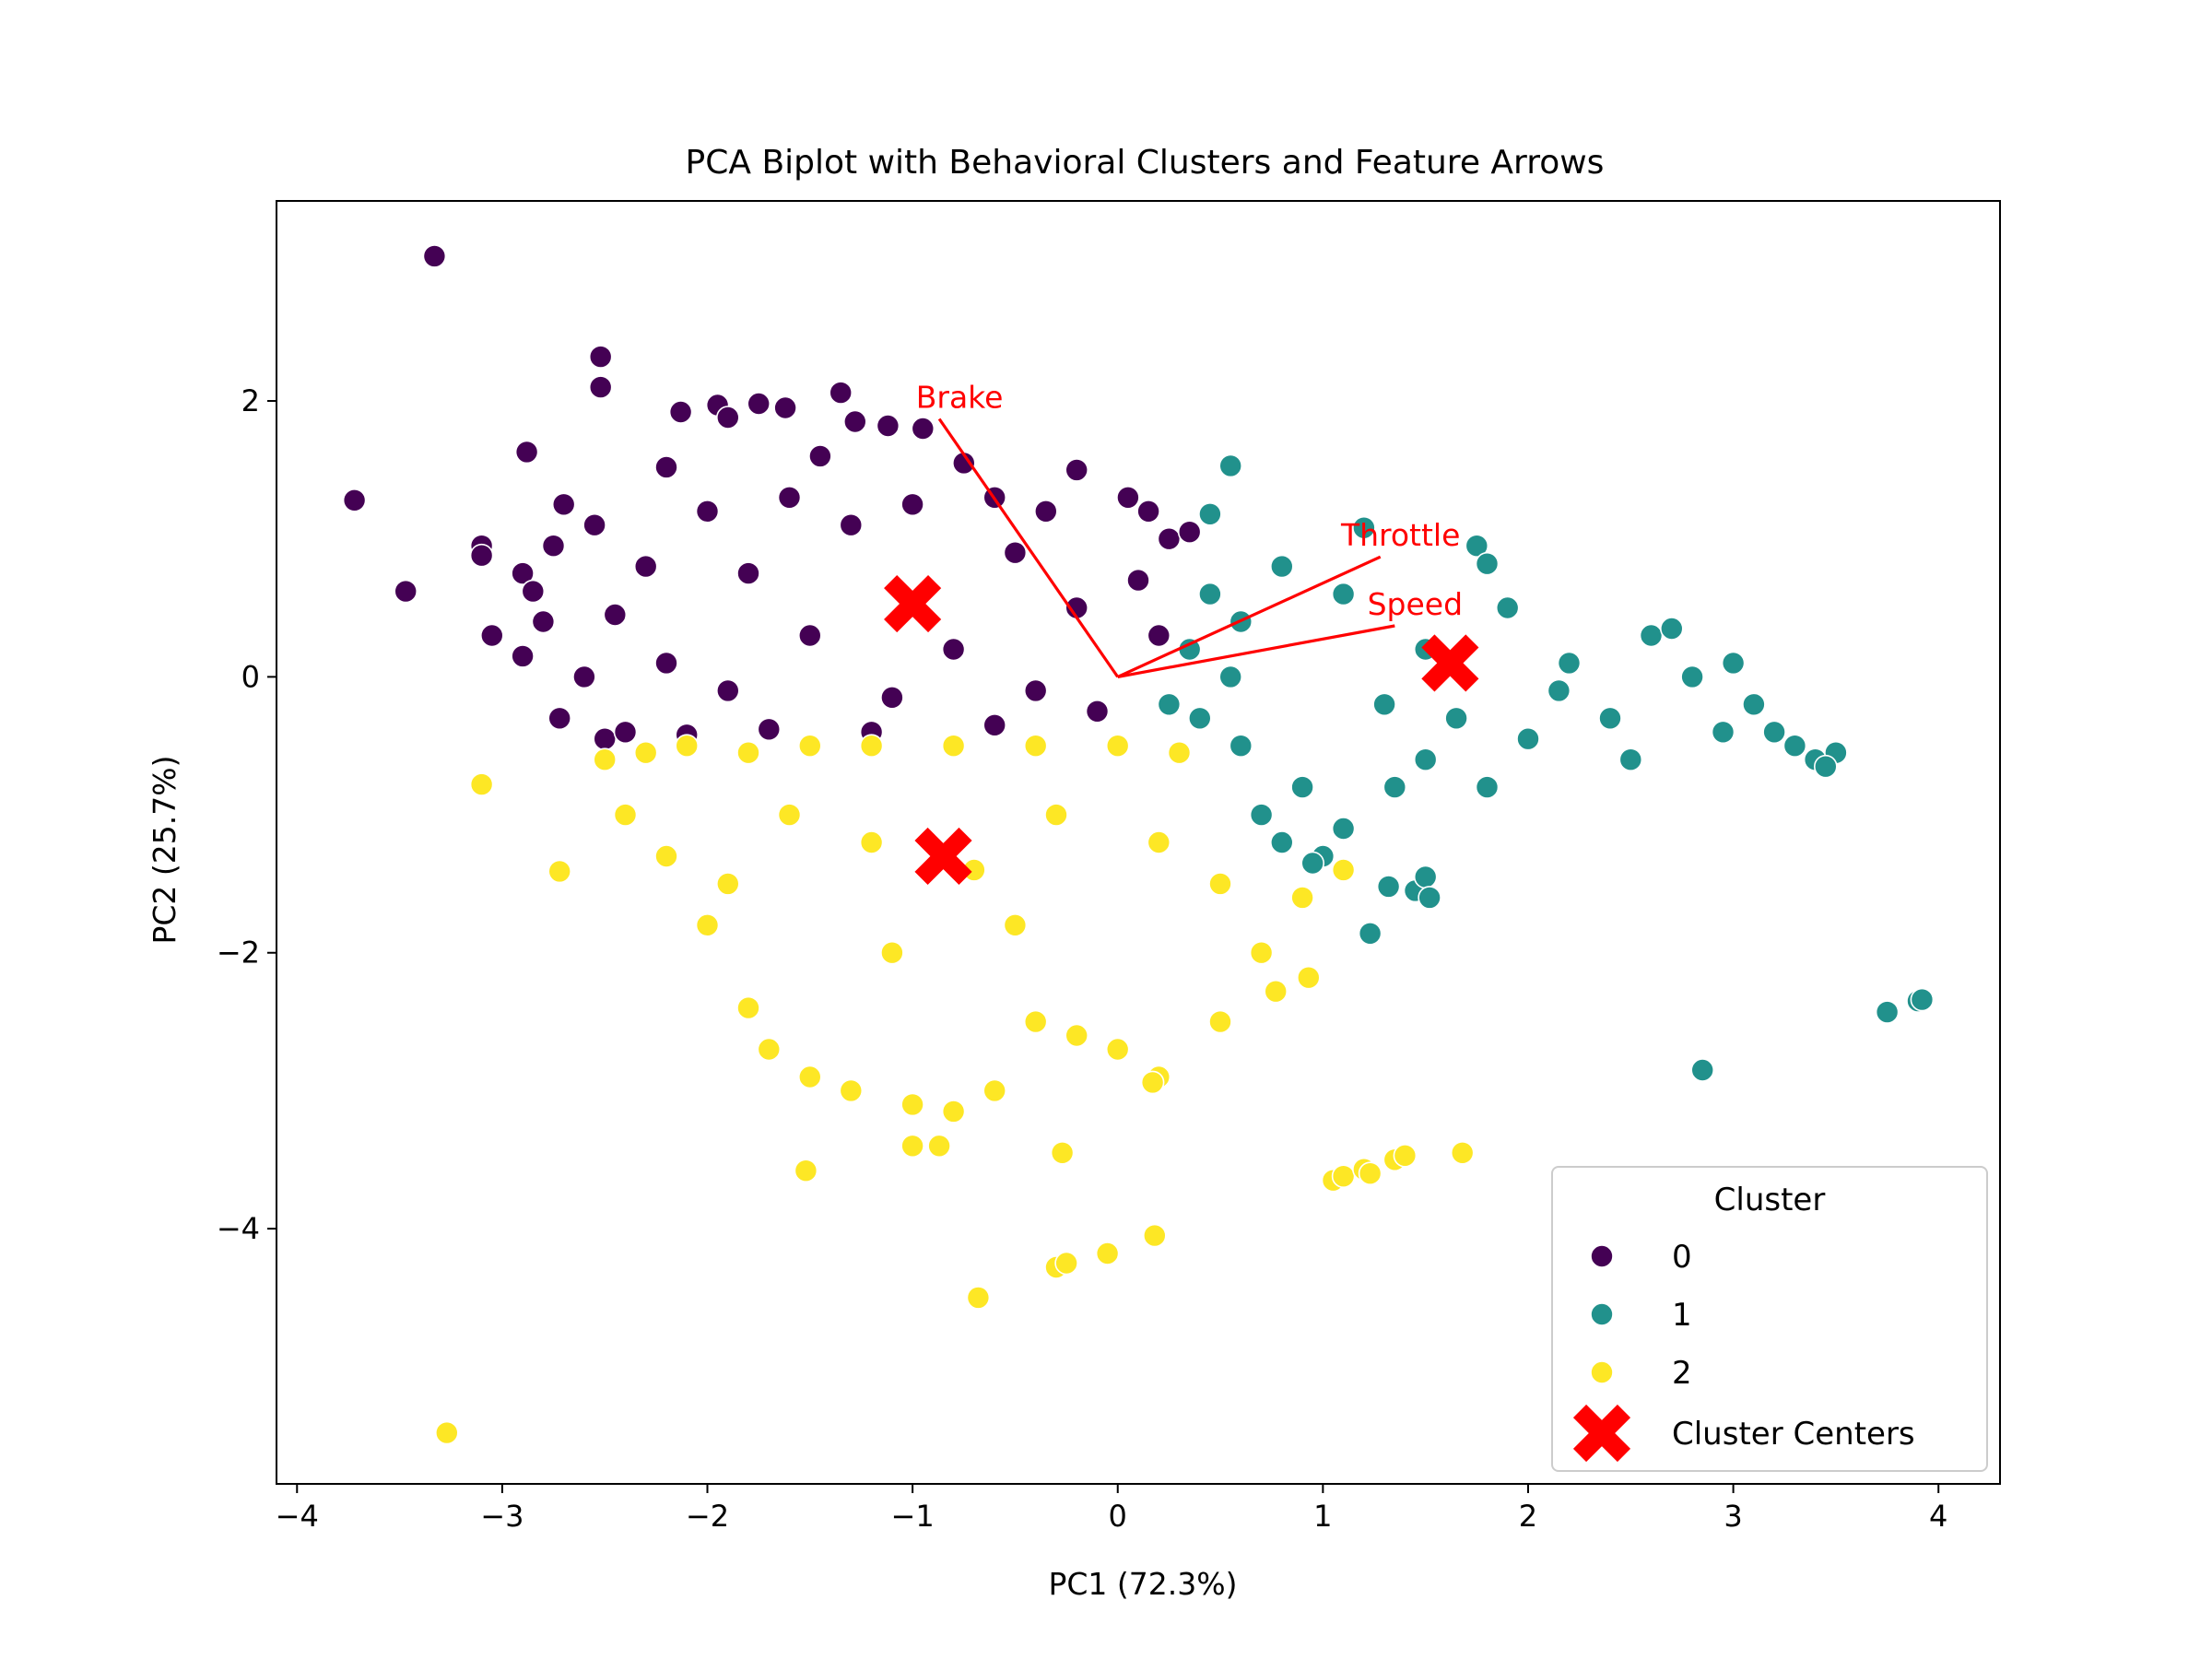  I want to click on legend-box, so click(1769, 1319).